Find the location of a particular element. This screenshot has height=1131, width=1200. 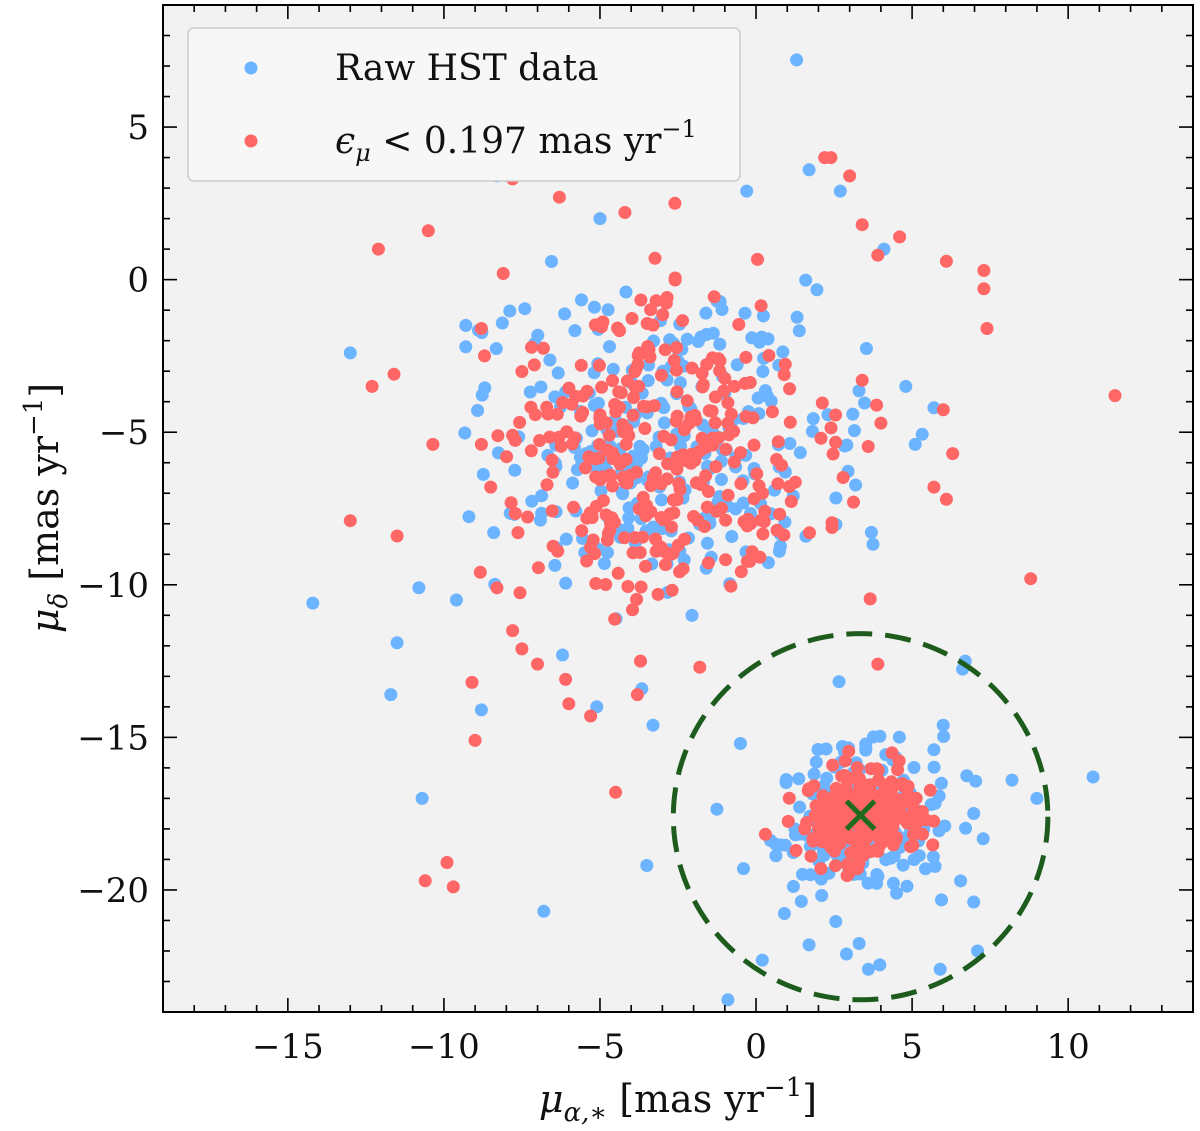

x-tick-label: −5 is located at coordinates (600, 1047).